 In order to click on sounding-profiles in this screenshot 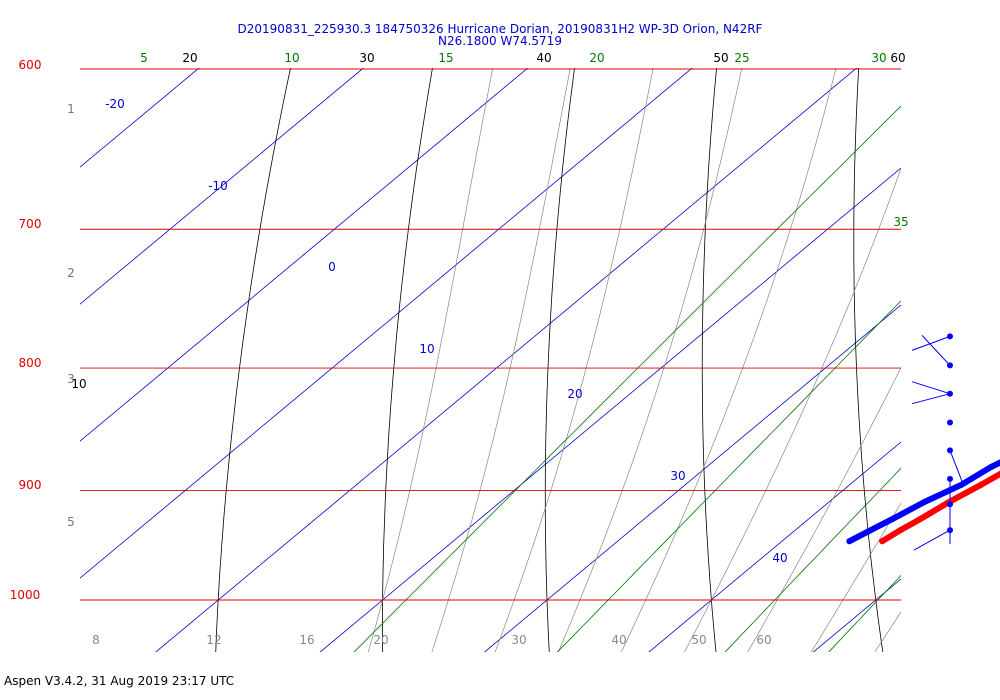, I will do `click(923, 502)`.